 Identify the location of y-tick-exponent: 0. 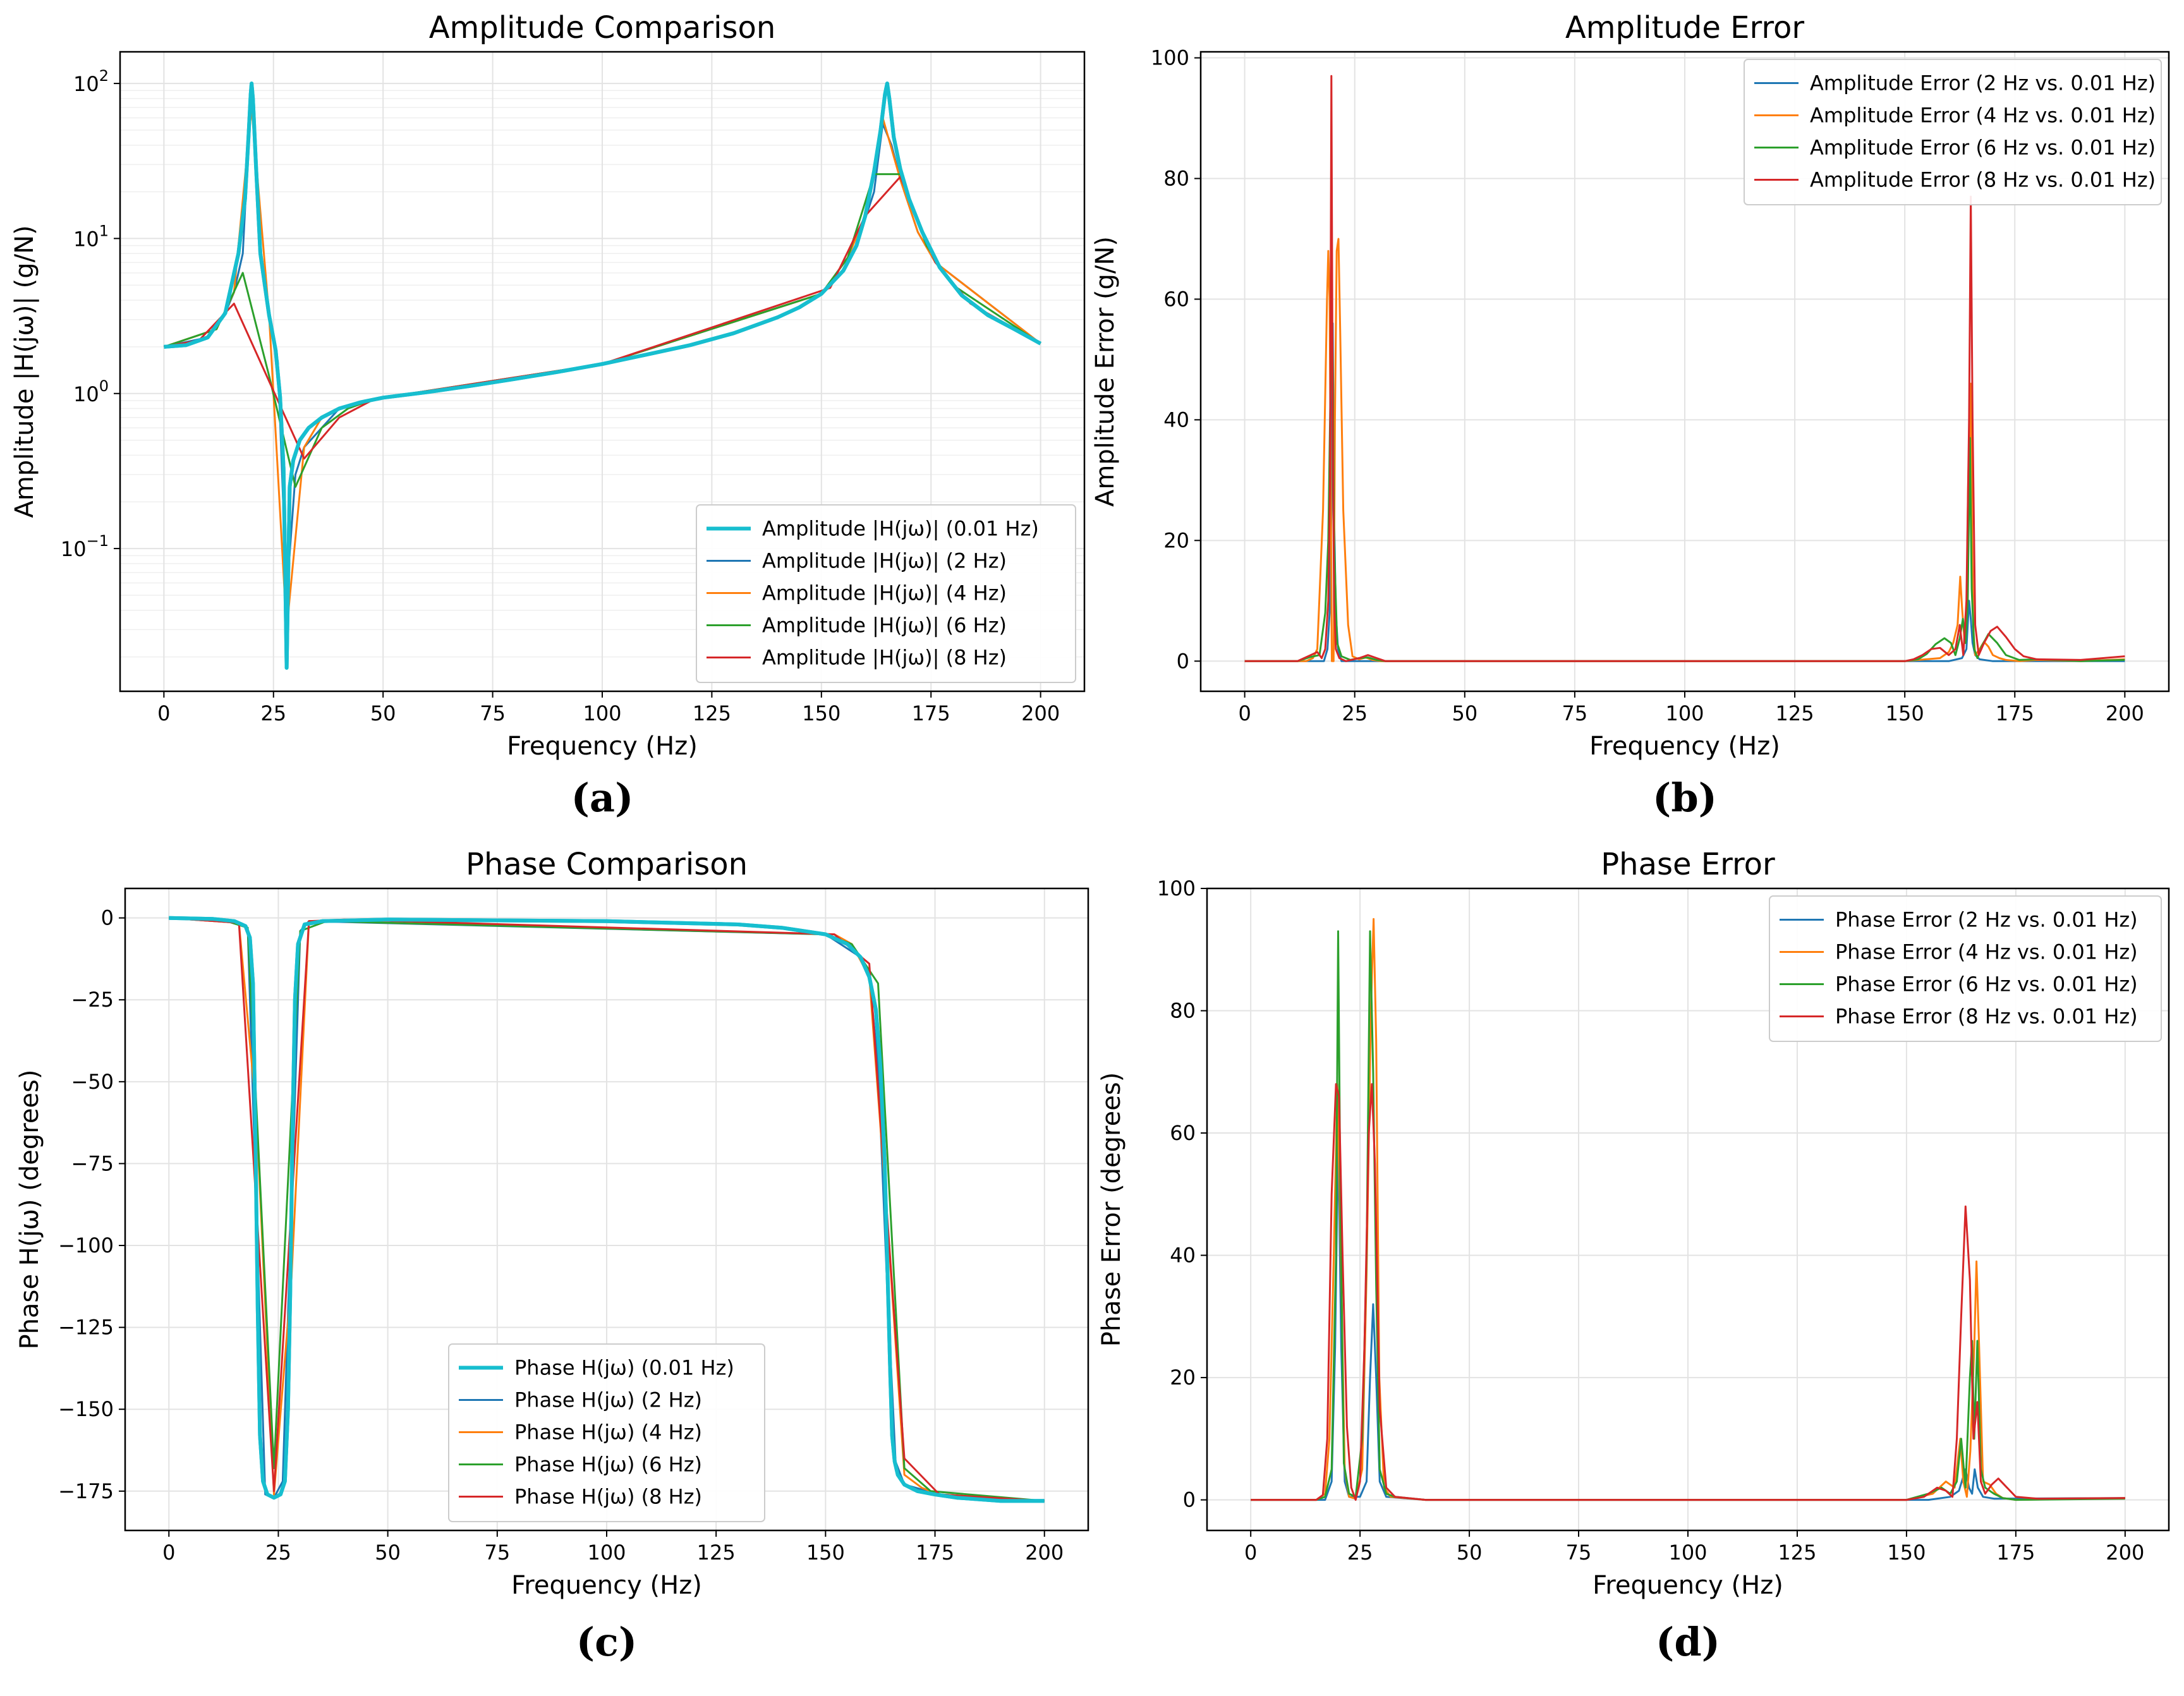
(104, 386).